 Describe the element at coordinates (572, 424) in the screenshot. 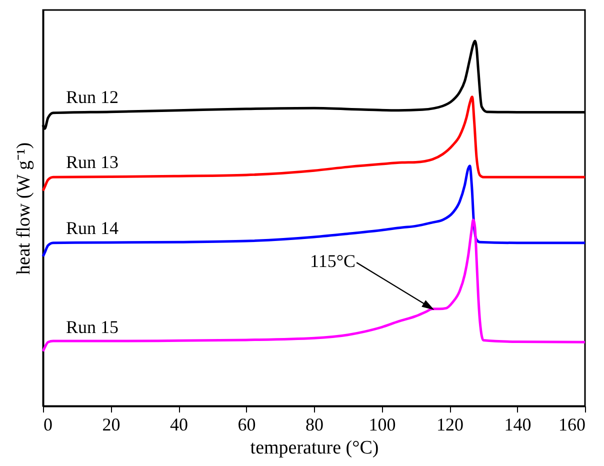

I see `x-tick-label: 160` at that location.